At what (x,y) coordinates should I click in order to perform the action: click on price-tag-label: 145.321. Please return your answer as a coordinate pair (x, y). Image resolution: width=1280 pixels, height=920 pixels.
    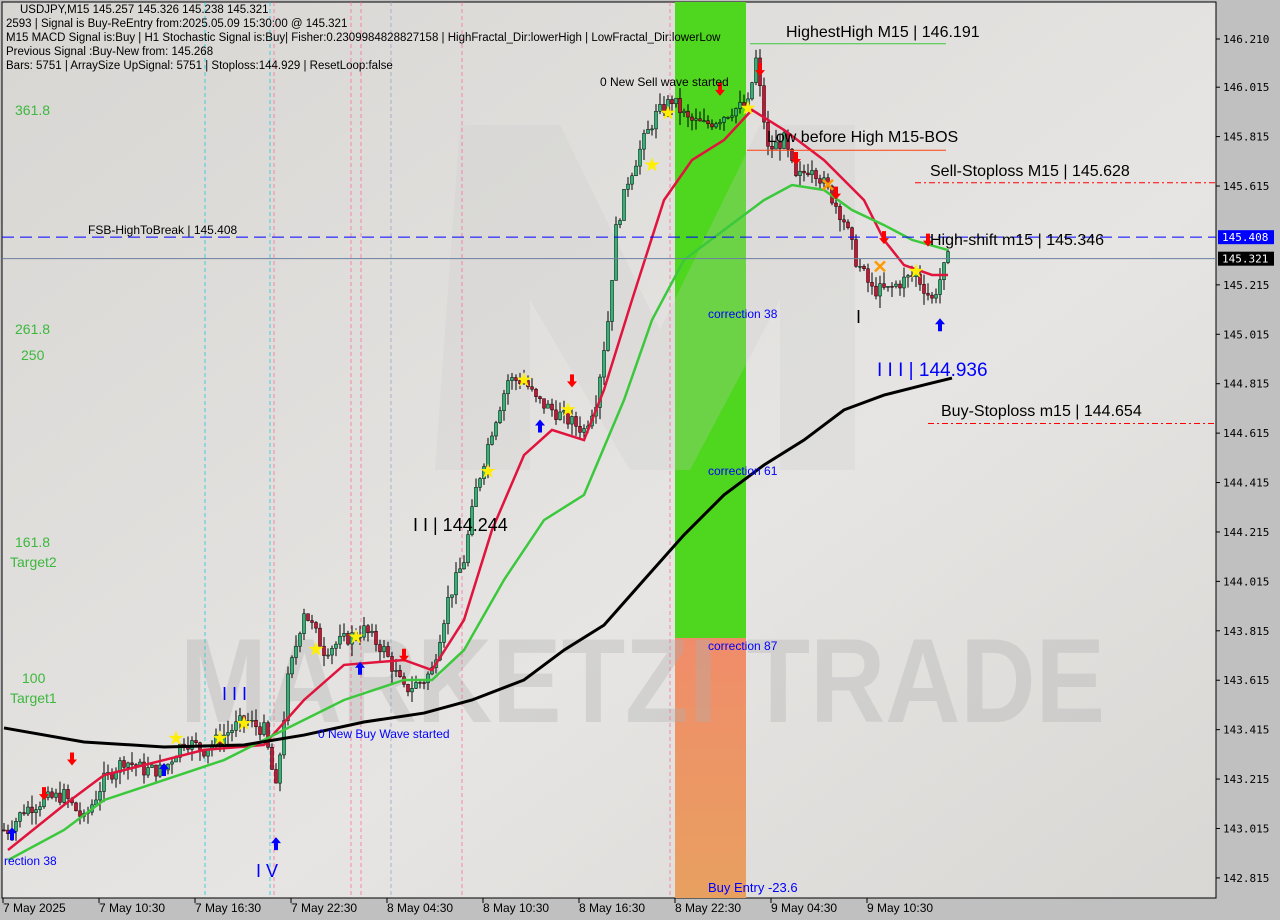
    Looking at the image, I should click on (1245, 259).